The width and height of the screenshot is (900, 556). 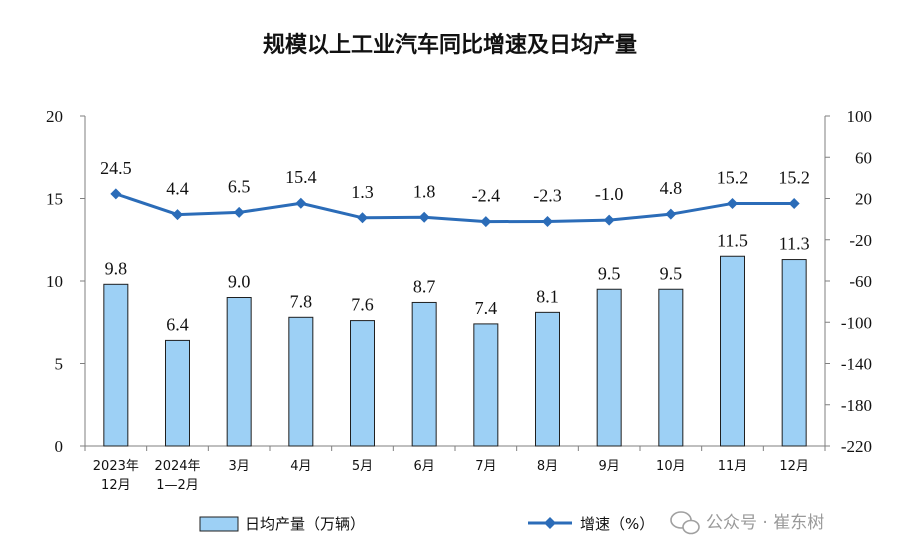 What do you see at coordinates (733, 466) in the screenshot?
I see `category-label: 11月` at bounding box center [733, 466].